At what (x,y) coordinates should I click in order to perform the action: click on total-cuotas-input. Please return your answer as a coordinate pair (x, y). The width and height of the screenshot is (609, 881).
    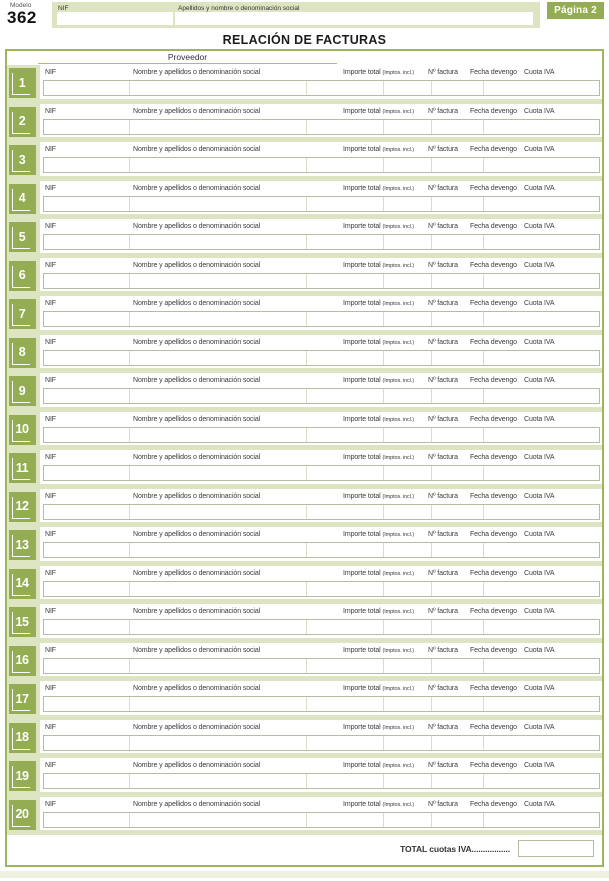
    Looking at the image, I should click on (556, 848).